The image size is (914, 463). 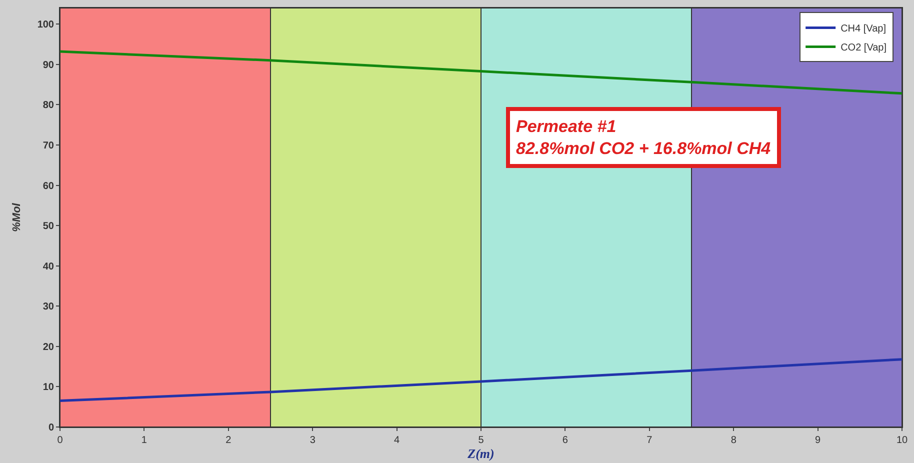 I want to click on x-tick-label: 10, so click(x=902, y=440).